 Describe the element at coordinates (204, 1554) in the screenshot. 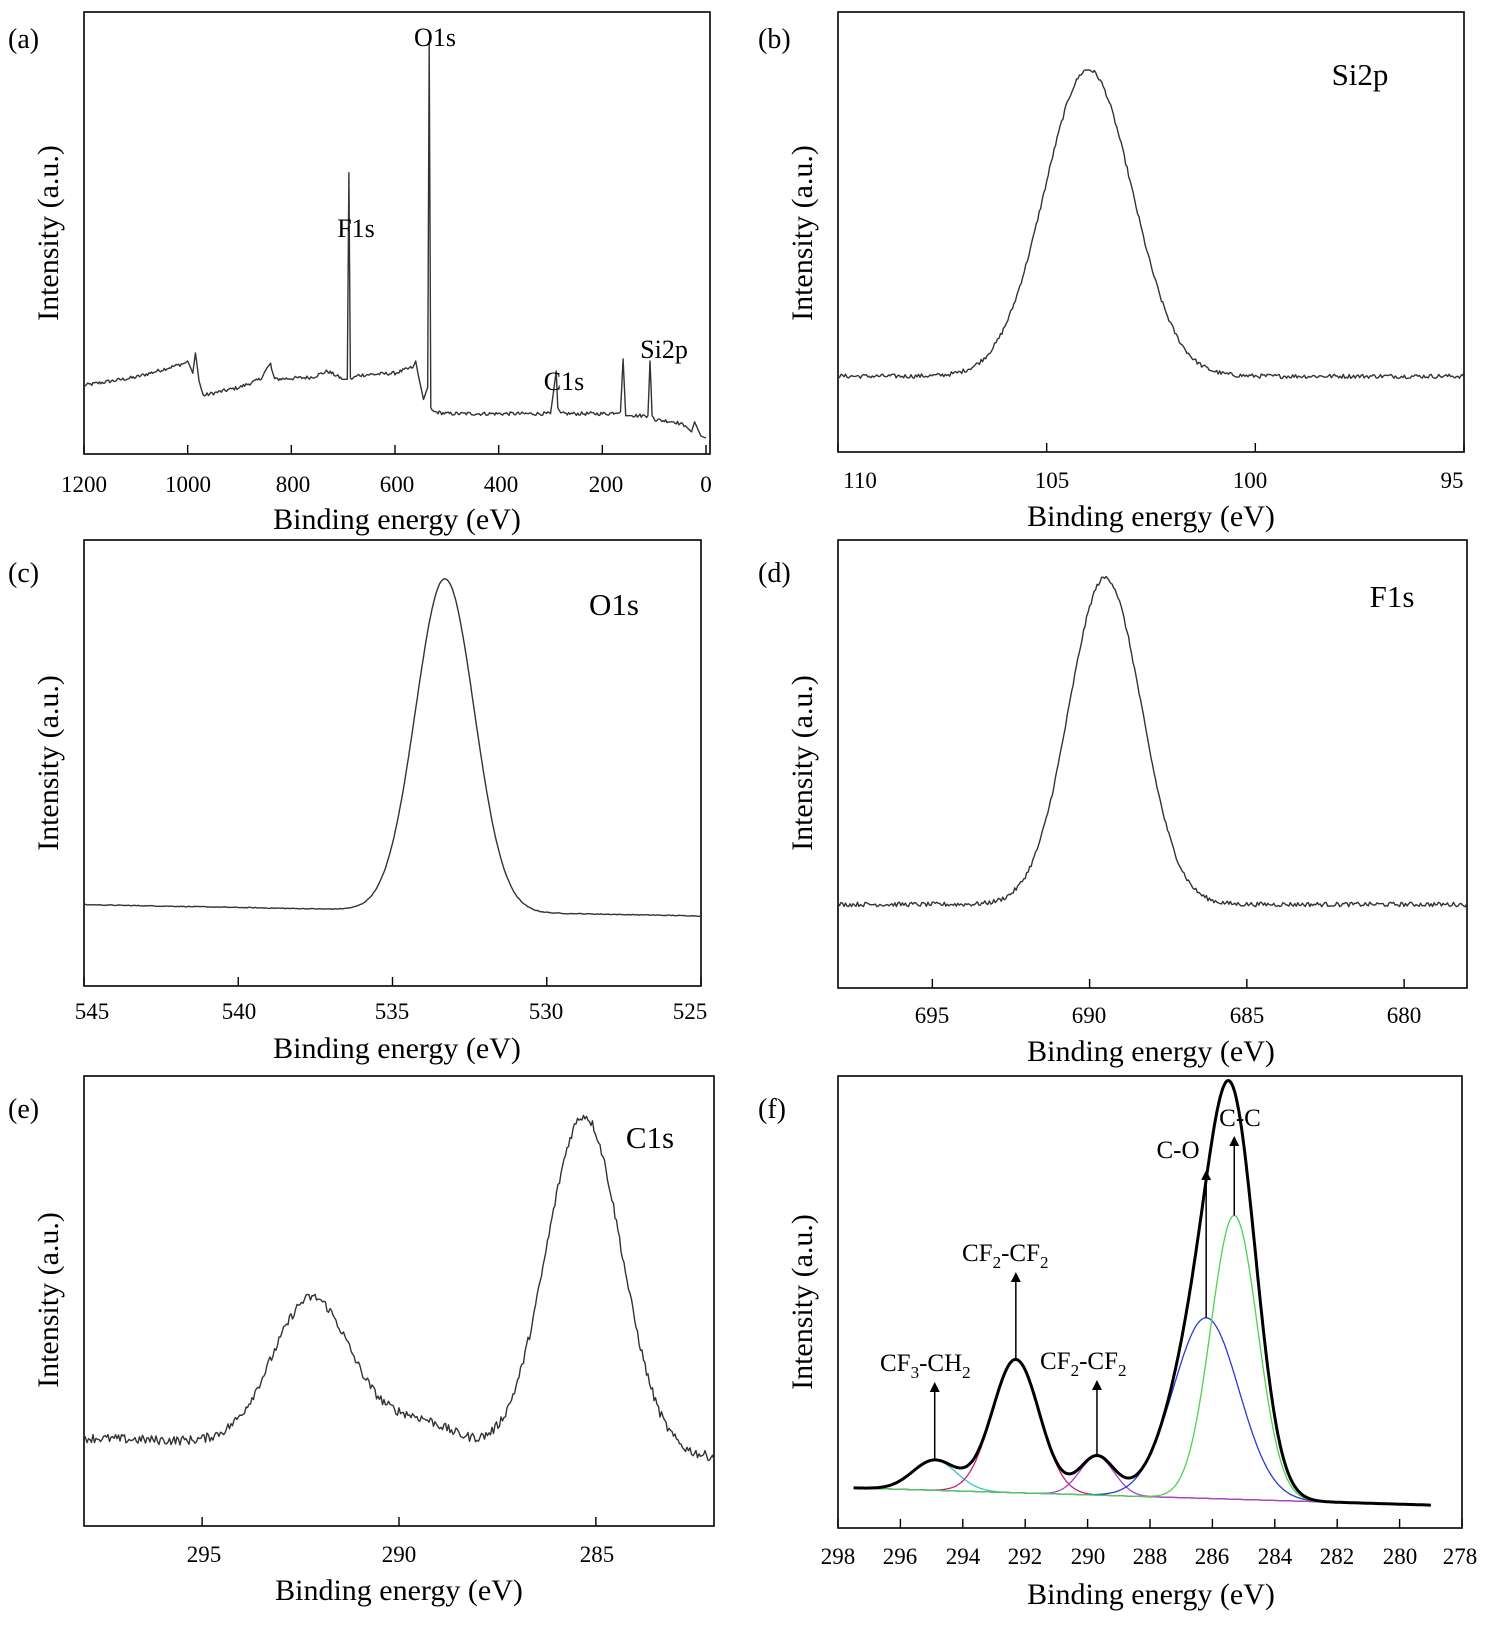

I see `panel-e-xtick-label: 295` at that location.